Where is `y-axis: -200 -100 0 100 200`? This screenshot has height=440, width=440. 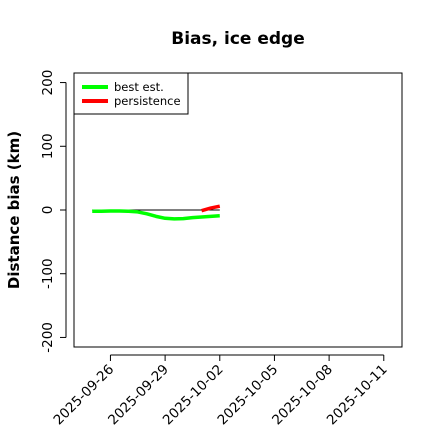
y-axis: -200 -100 0 100 200 is located at coordinates (53, 211).